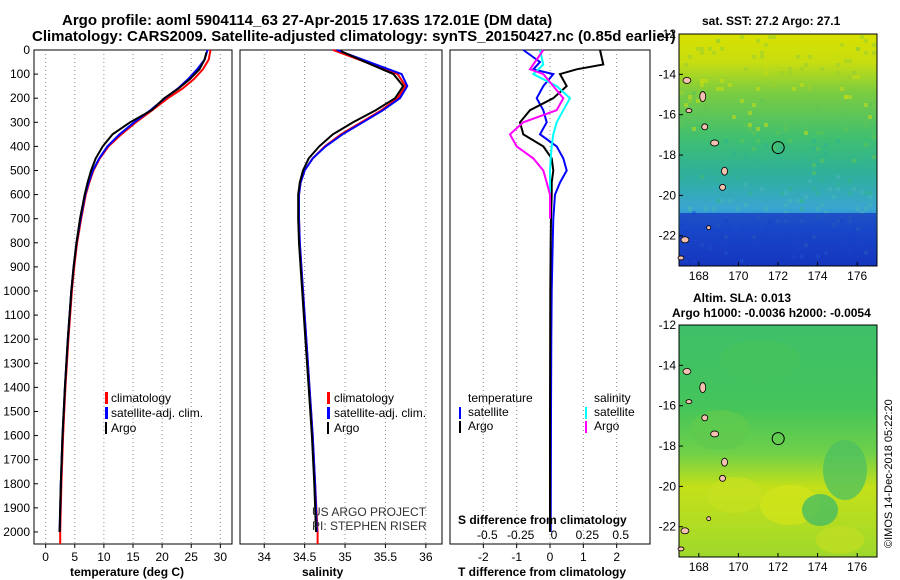 This screenshot has width=900, height=580. I want to click on argo-position-marker, so click(778, 439).